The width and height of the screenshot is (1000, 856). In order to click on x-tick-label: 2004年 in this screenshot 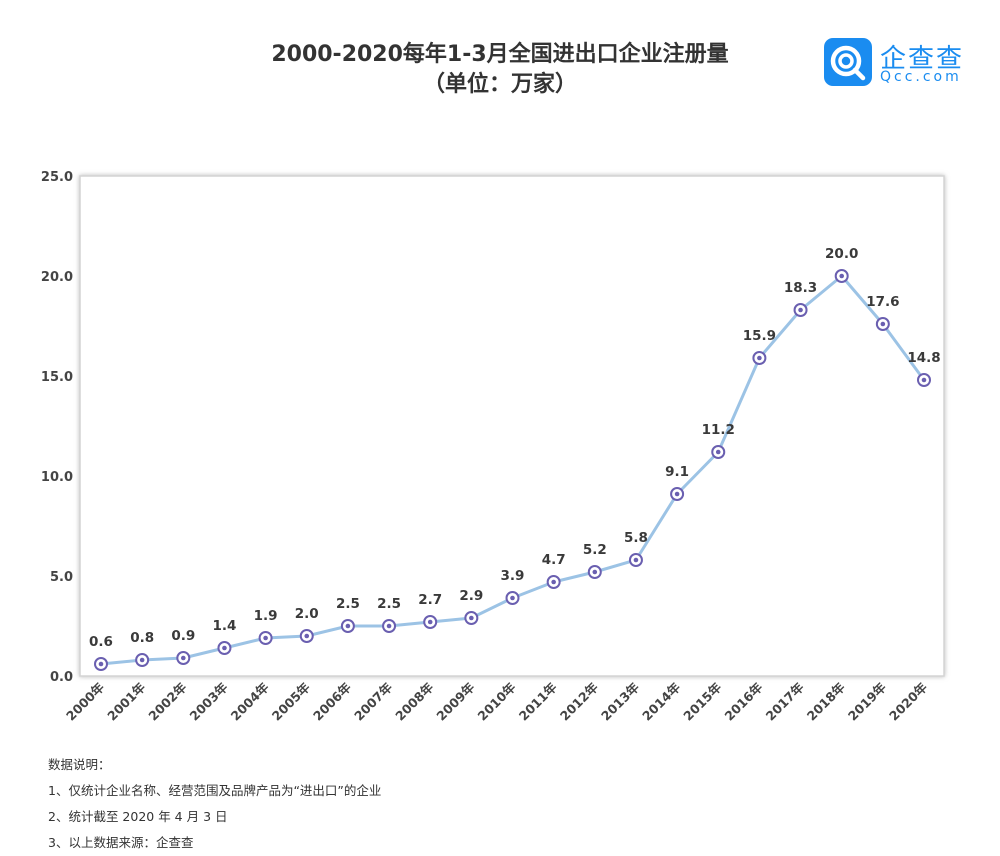, I will do `click(250, 701)`.